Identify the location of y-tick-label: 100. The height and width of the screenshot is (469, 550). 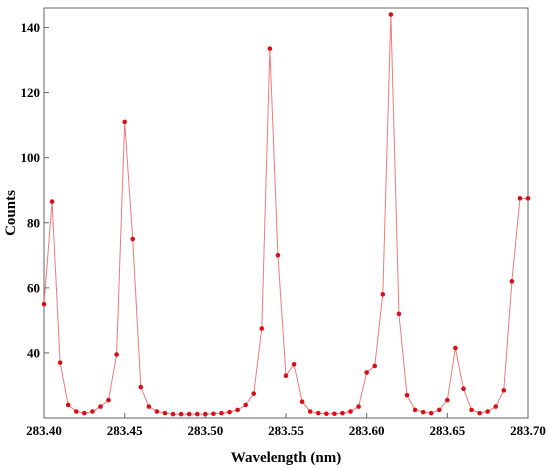
(31, 157).